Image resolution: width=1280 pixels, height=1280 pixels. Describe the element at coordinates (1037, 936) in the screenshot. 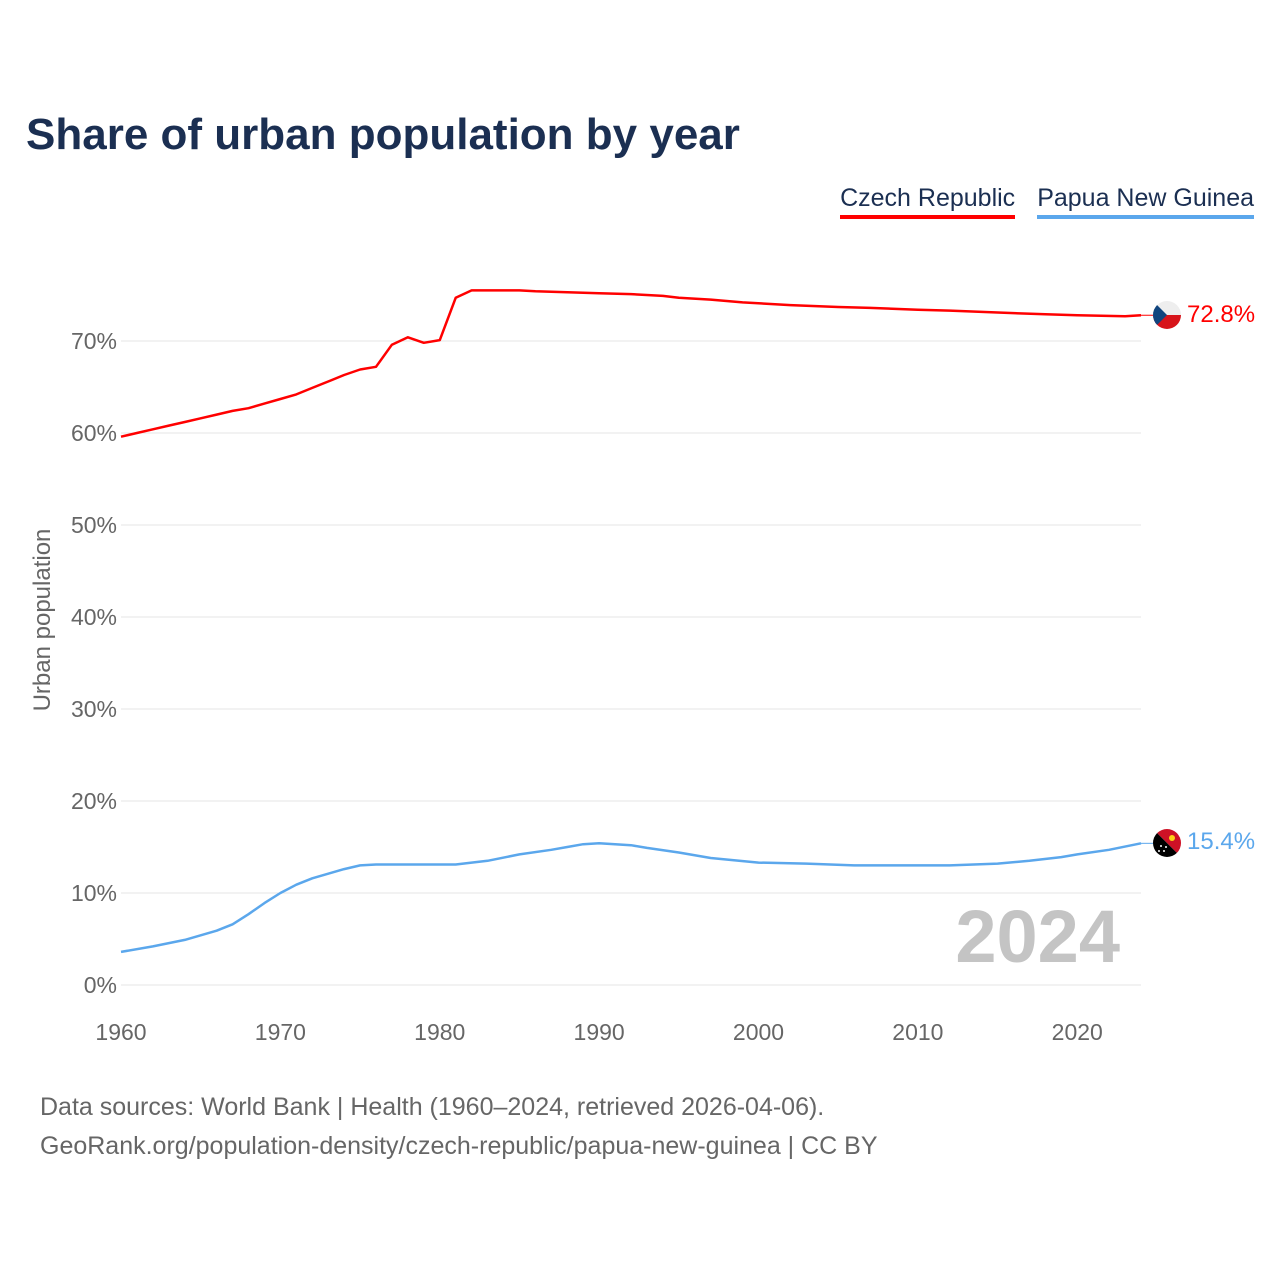

I see `year-watermark: 2024` at that location.